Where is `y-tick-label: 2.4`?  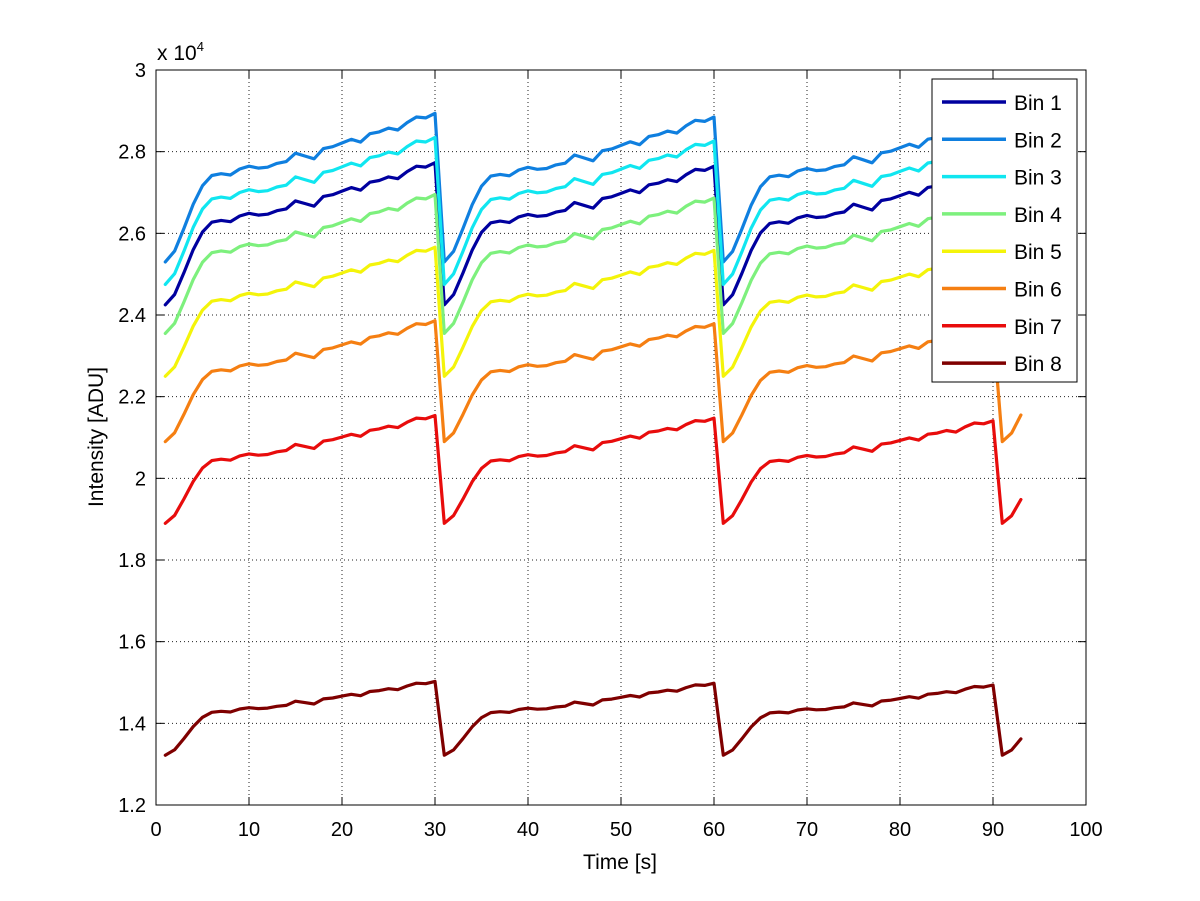
y-tick-label: 2.4 is located at coordinates (132, 316).